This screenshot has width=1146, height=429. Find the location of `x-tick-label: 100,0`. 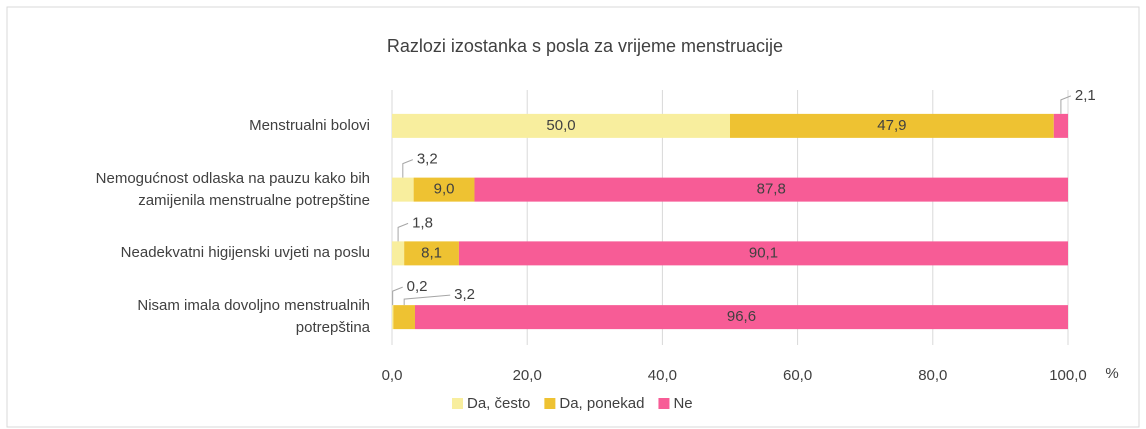

x-tick-label: 100,0 is located at coordinates (1068, 375).